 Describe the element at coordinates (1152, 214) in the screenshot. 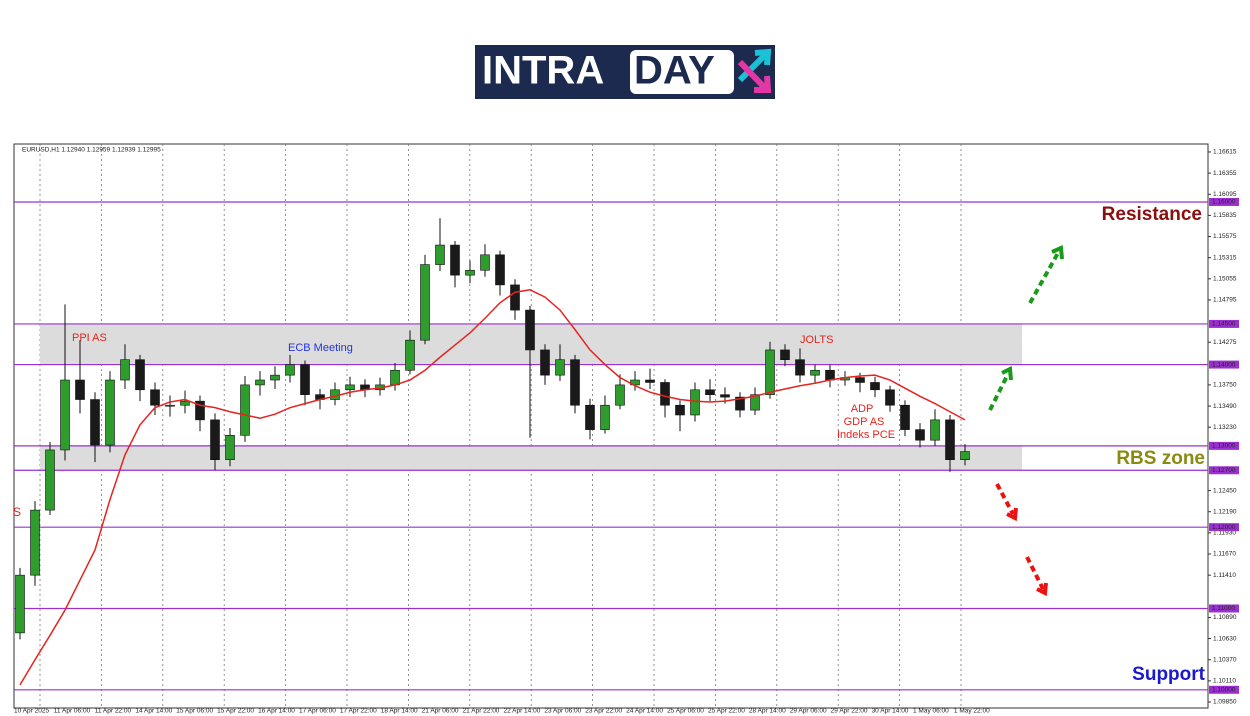

I see `annotation: Resistance` at that location.